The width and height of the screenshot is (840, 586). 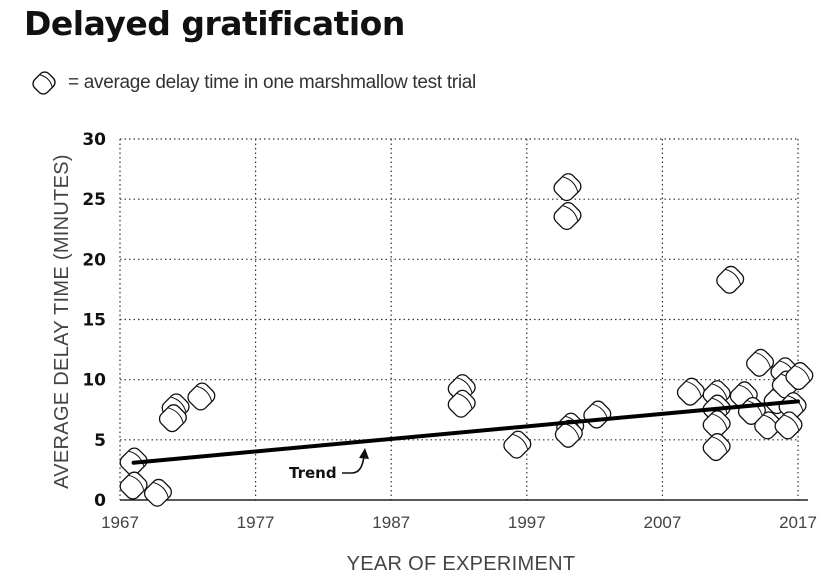 I want to click on marshmallow-icon, so click(x=44, y=83).